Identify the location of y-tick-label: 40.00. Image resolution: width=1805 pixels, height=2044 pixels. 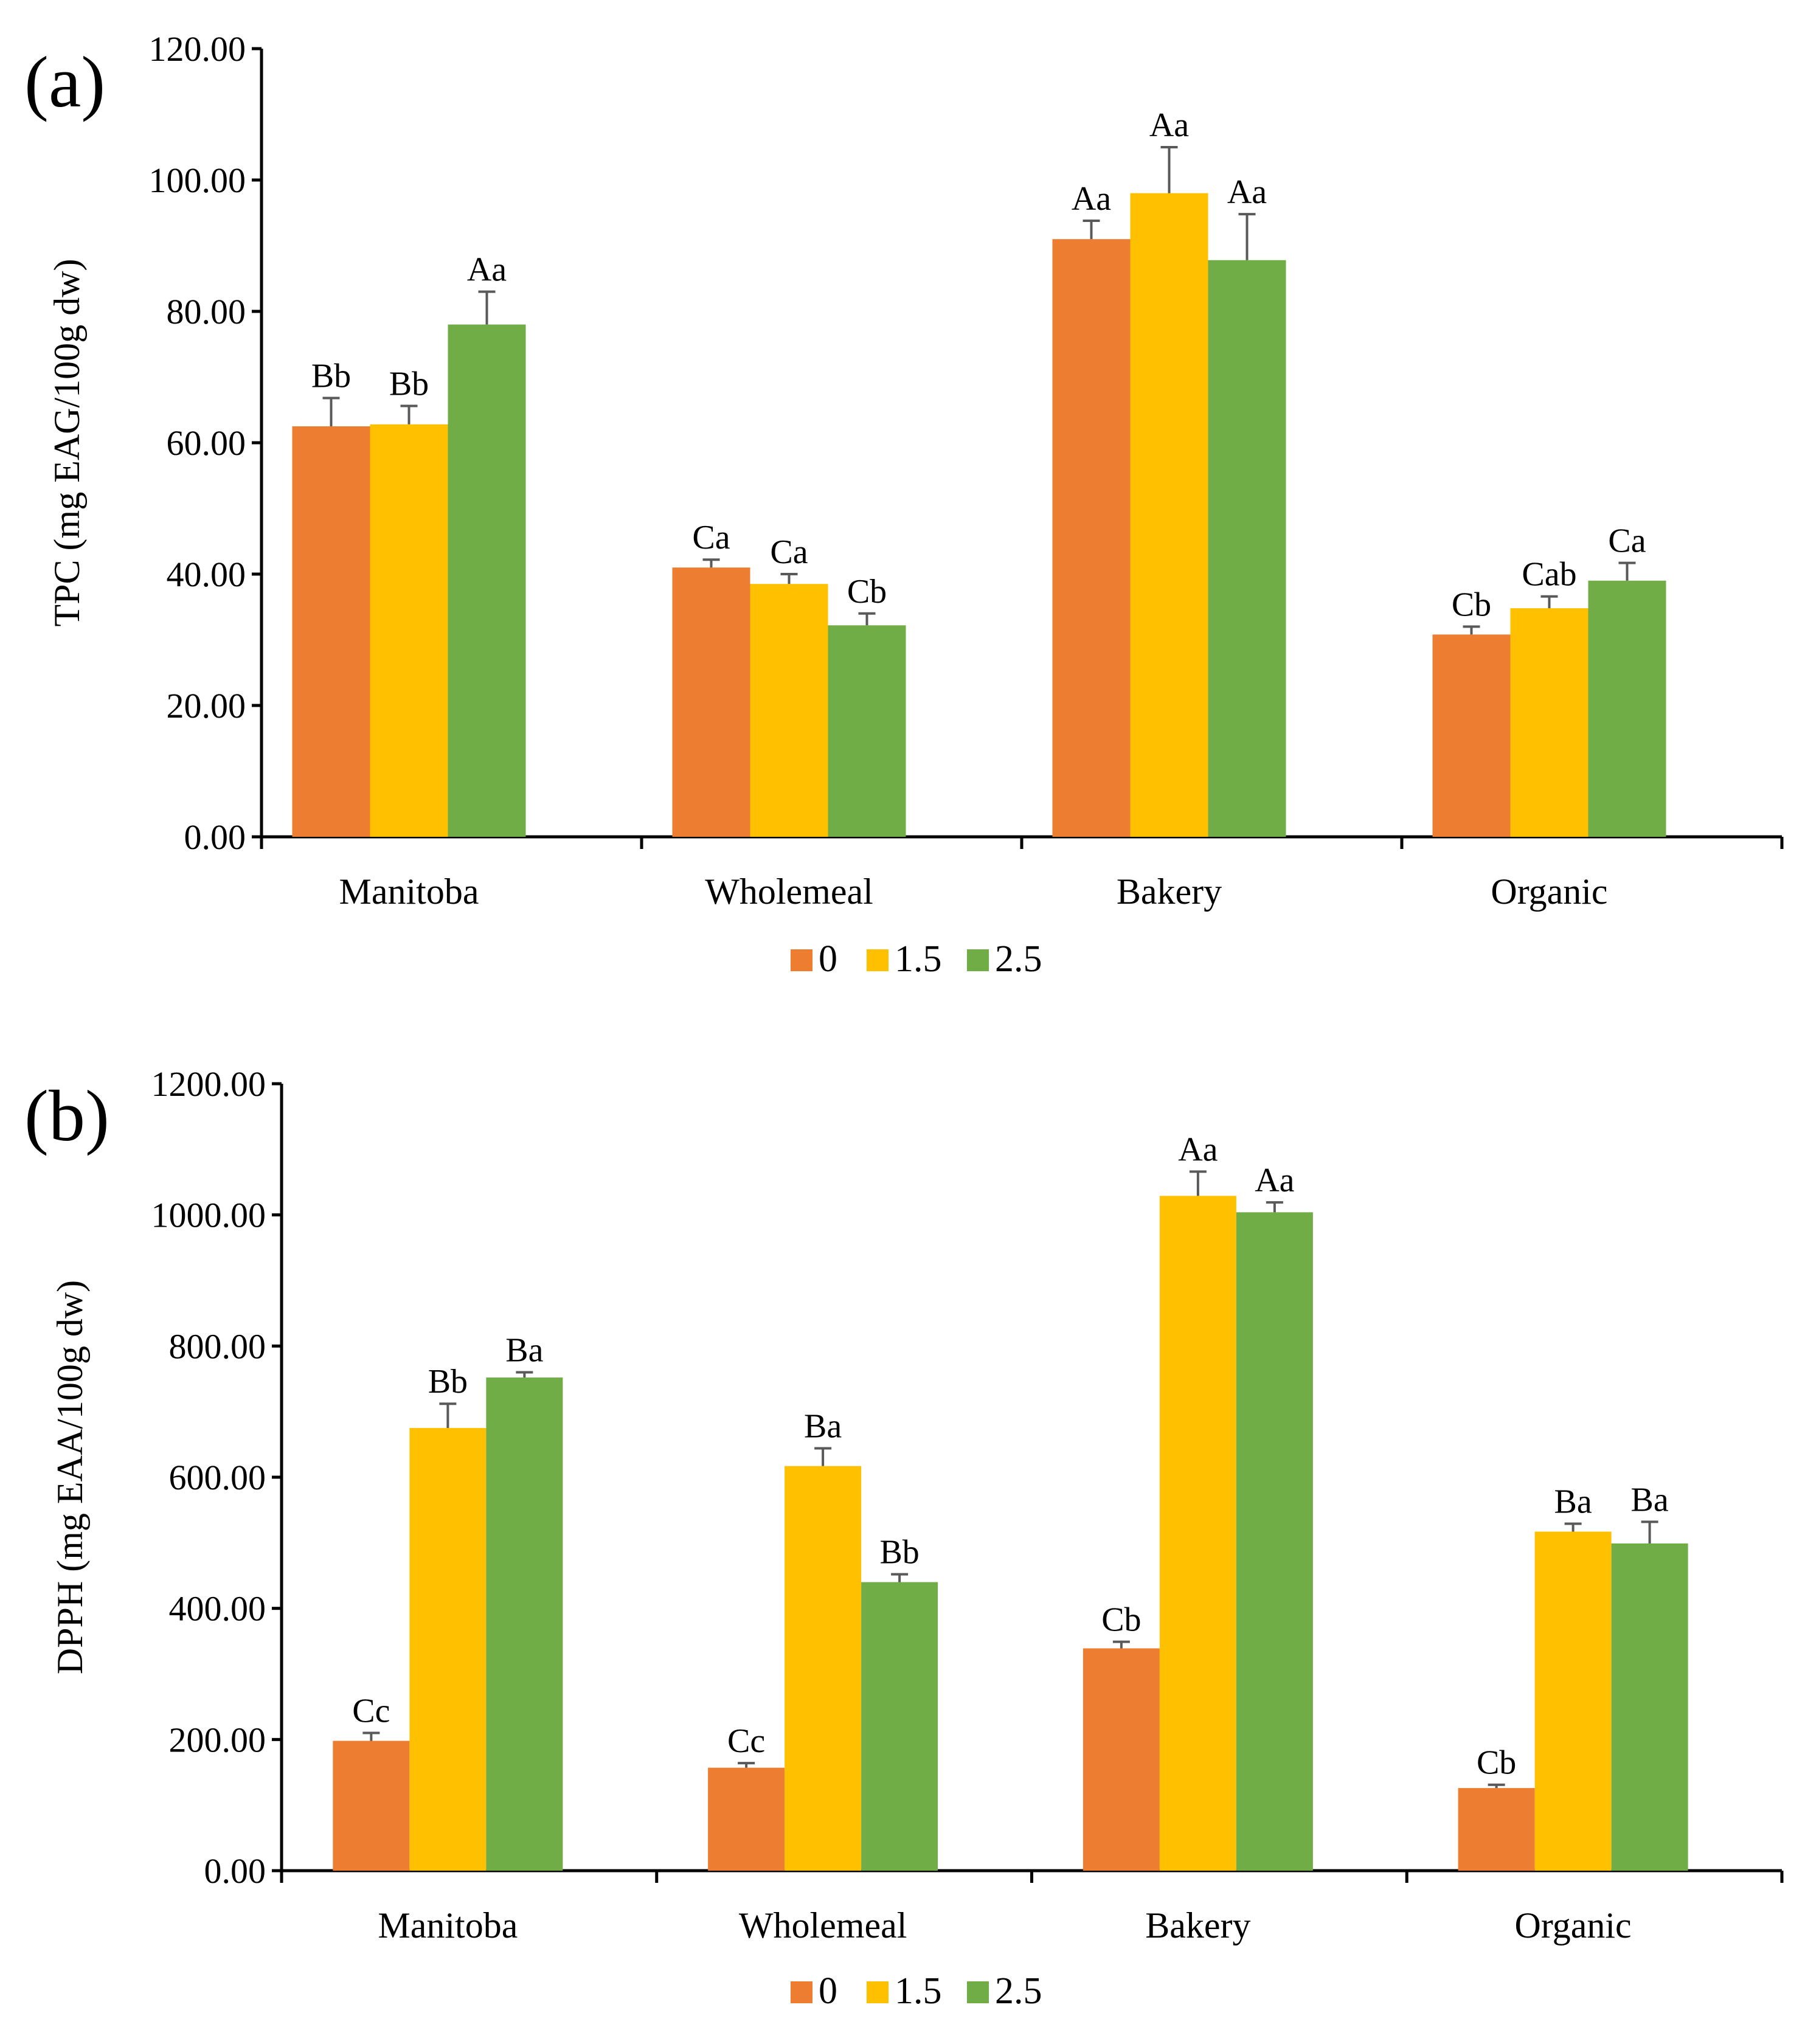
(206, 574).